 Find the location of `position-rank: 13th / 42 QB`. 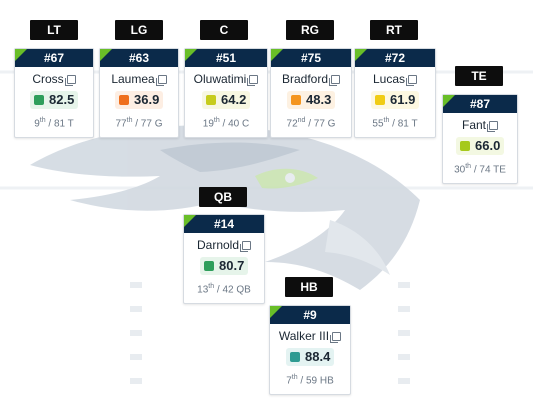

position-rank: 13th / 42 QB is located at coordinates (224, 289).